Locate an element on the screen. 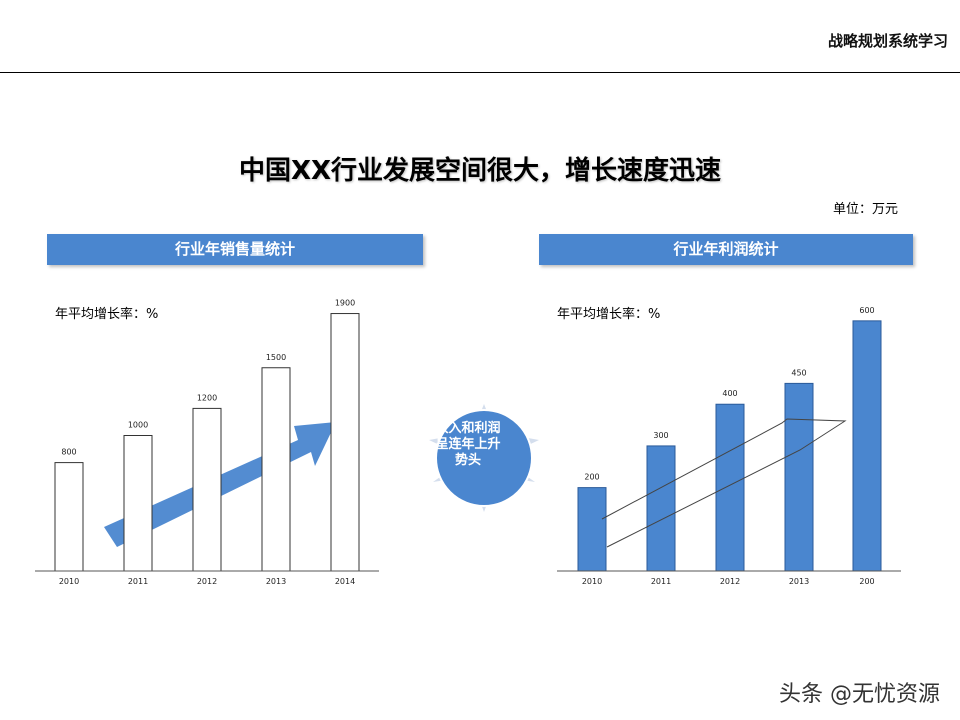 The image size is (960, 720). profit-growth-label: 年平均增长率：% is located at coordinates (609, 314).